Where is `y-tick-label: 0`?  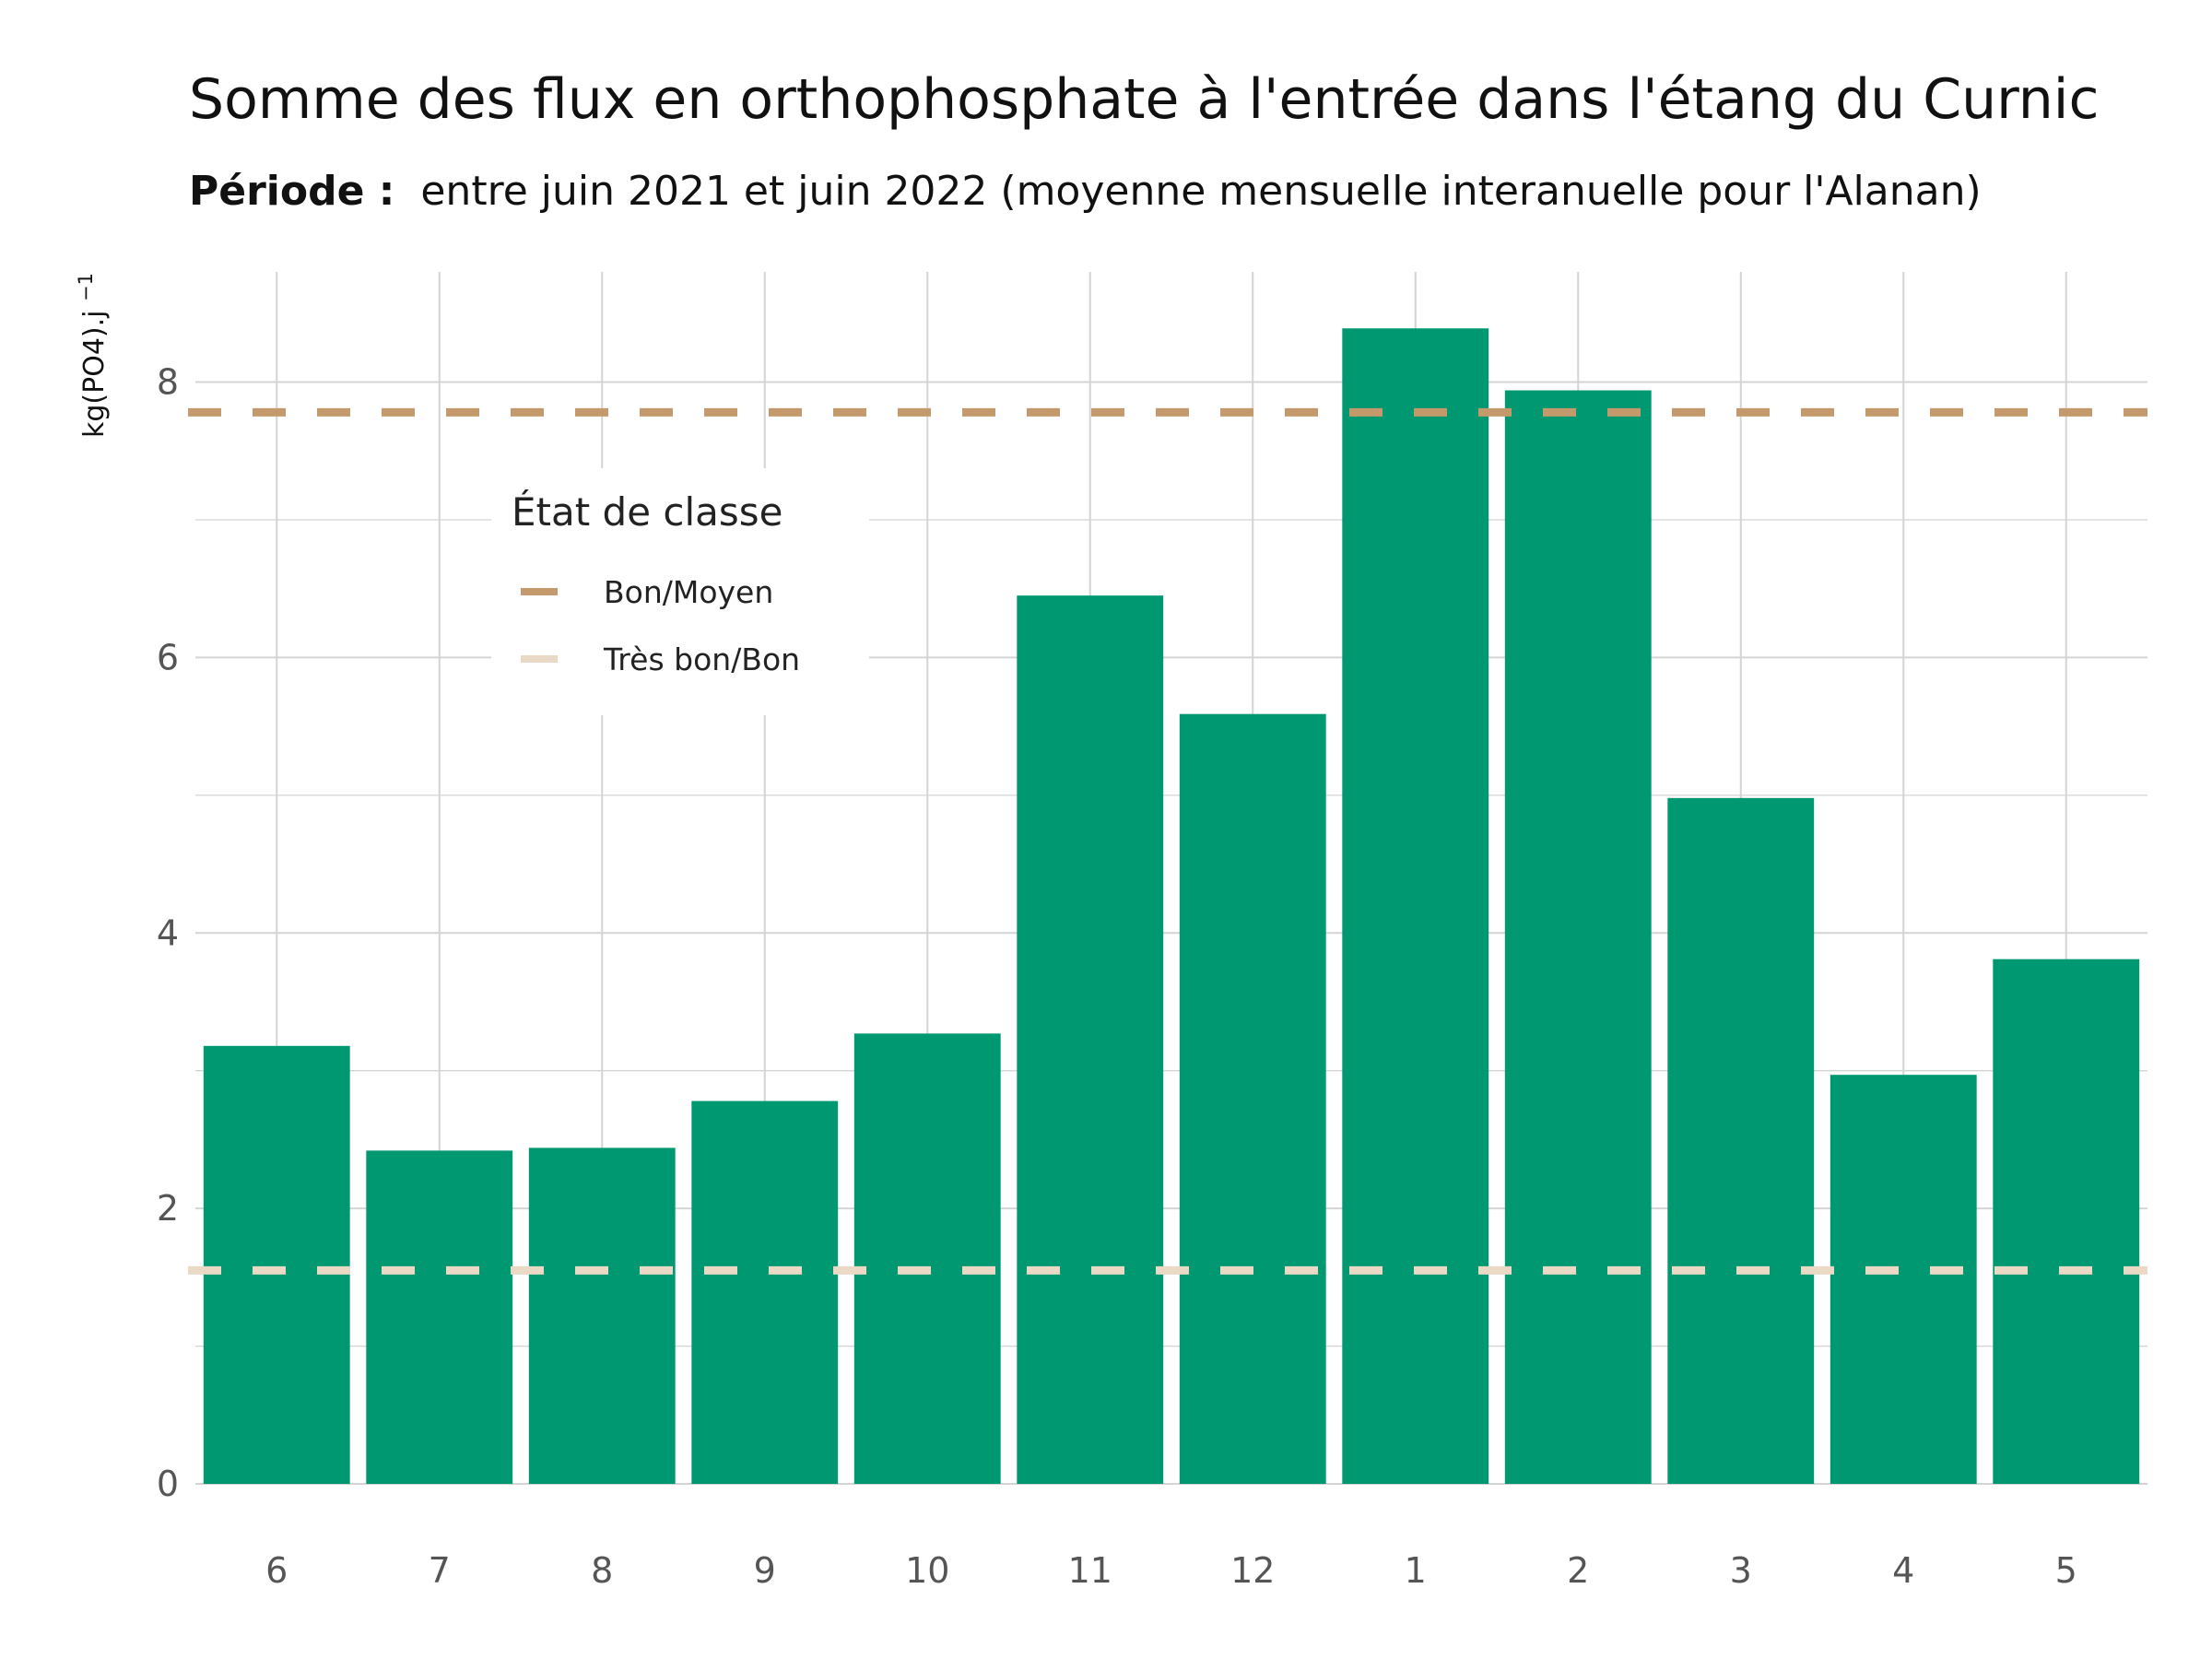
y-tick-label: 0 is located at coordinates (168, 1484).